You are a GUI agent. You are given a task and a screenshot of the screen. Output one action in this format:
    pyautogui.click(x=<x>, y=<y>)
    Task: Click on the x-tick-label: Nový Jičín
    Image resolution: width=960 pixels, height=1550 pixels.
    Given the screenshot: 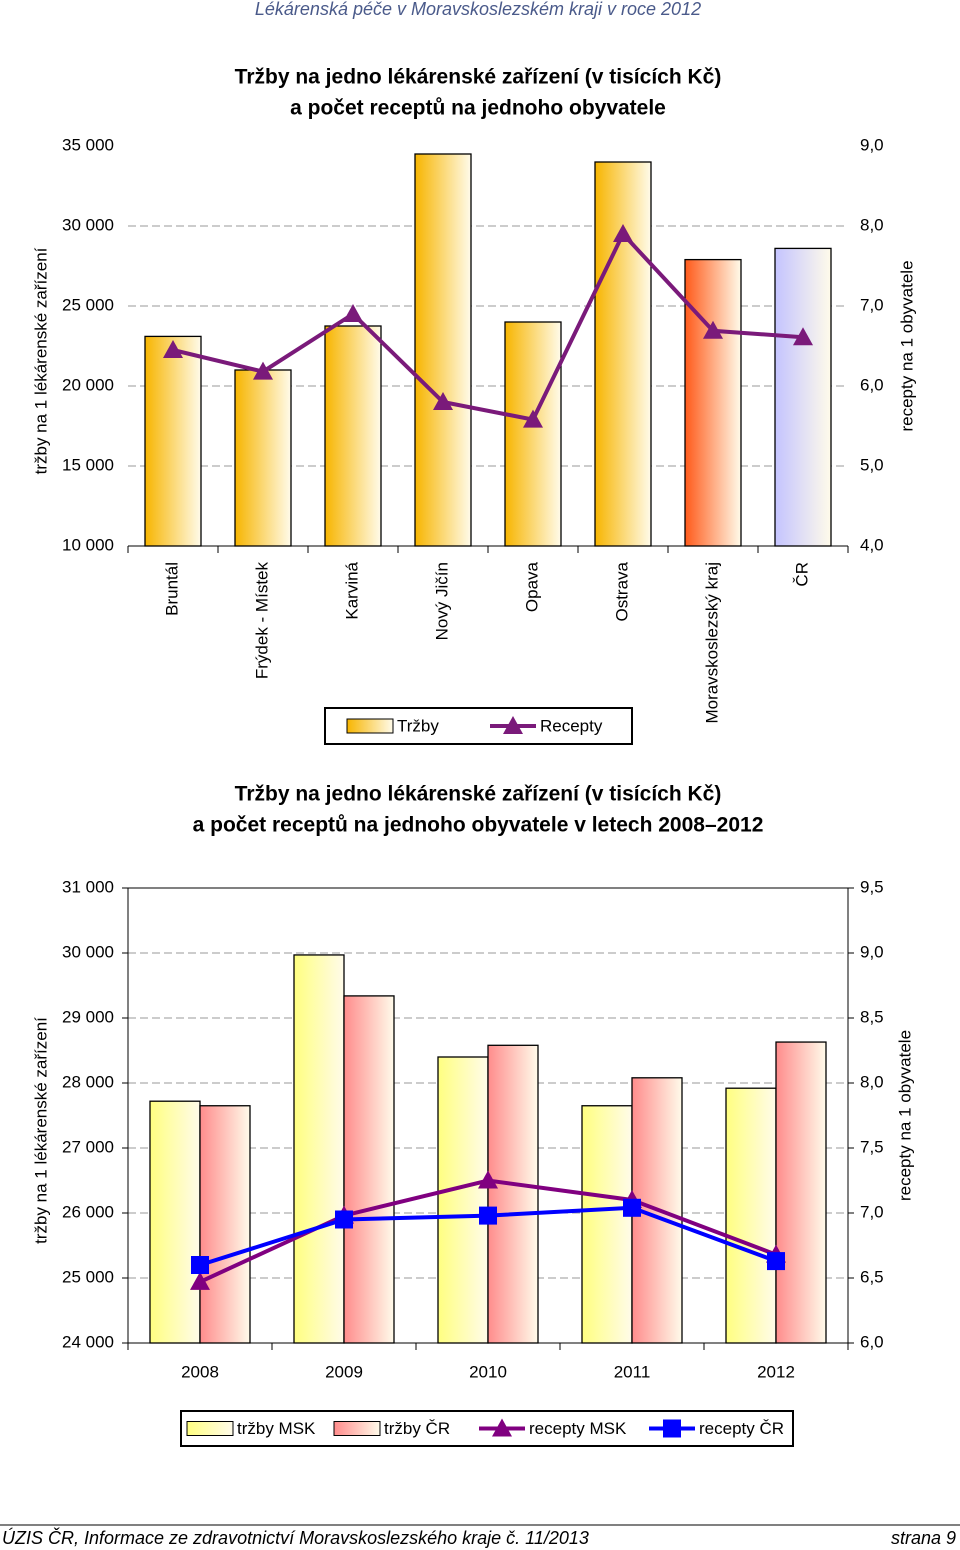 What is the action you would take?
    pyautogui.click(x=441, y=601)
    